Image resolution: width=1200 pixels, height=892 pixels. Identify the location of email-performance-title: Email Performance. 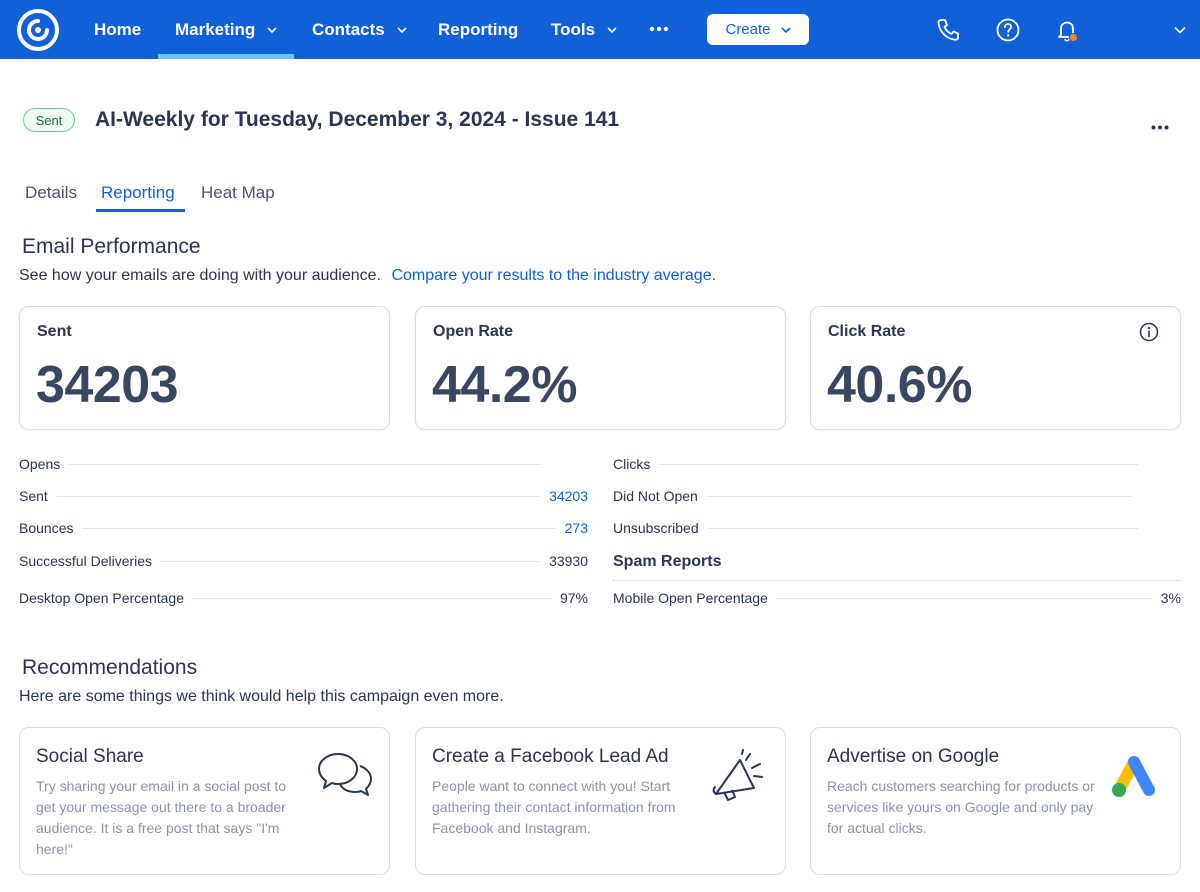
(111, 246).